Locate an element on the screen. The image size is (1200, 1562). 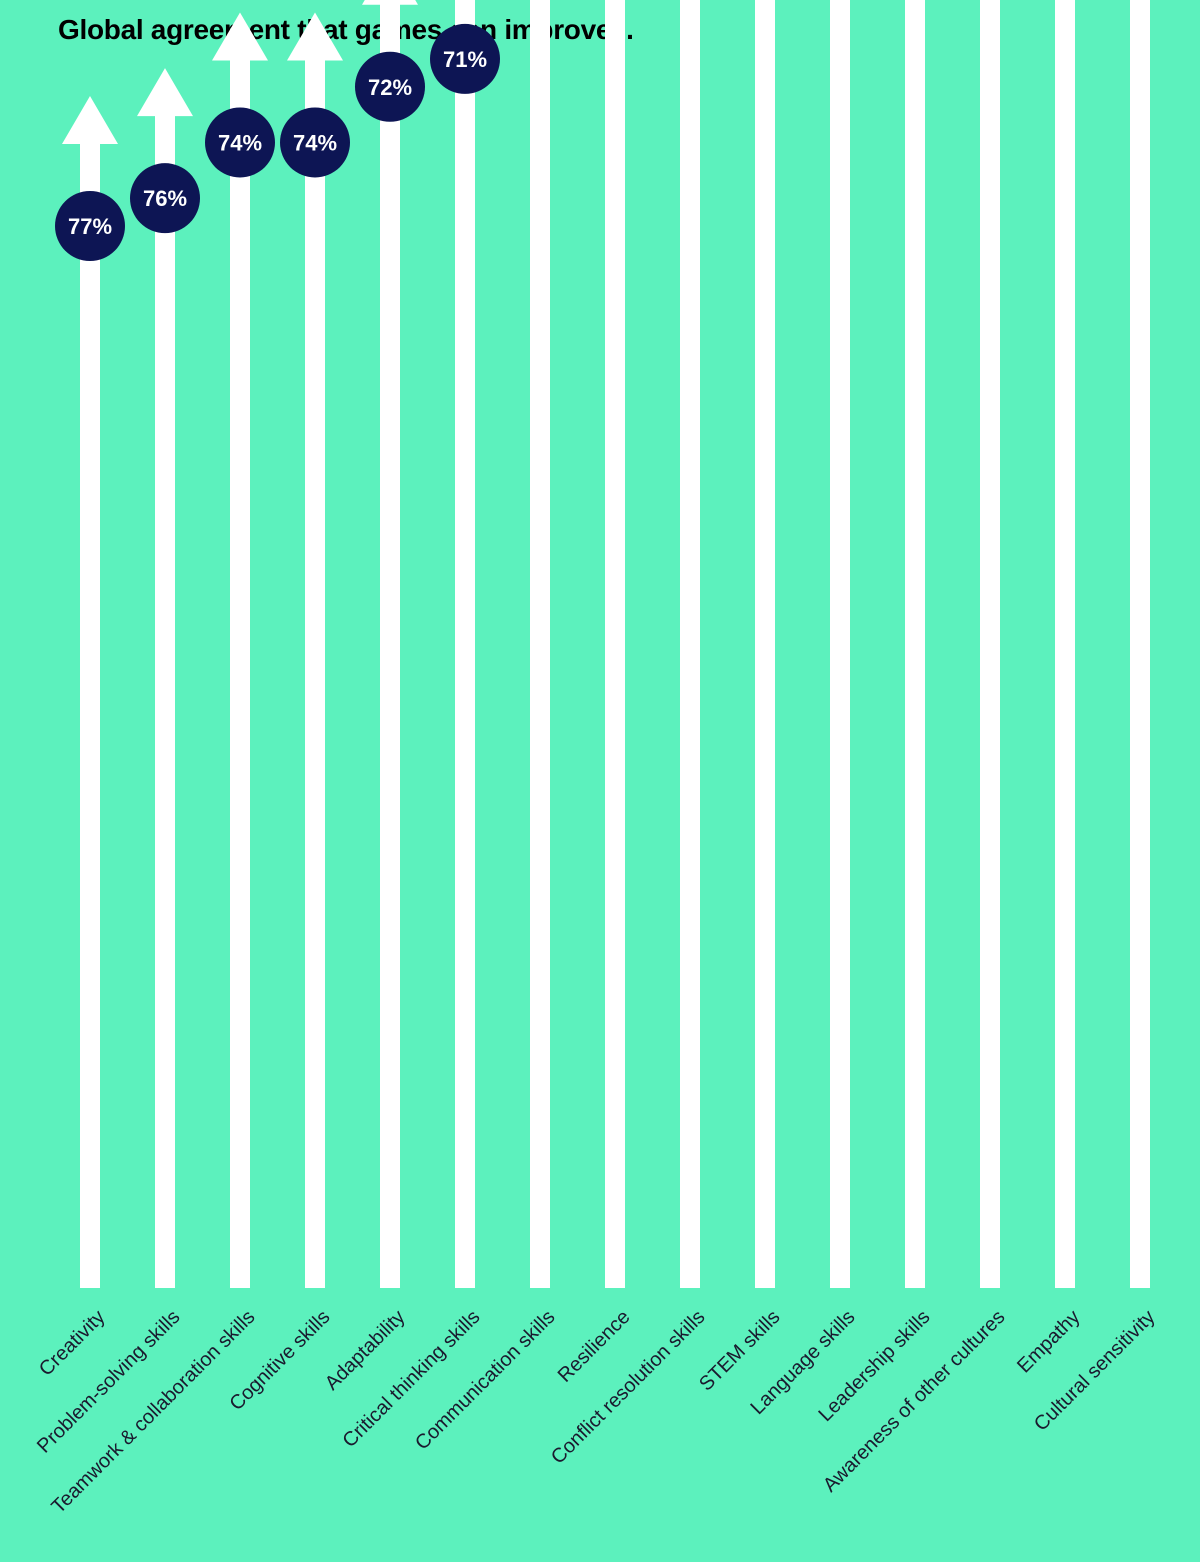
value-label: 76% is located at coordinates (165, 198).